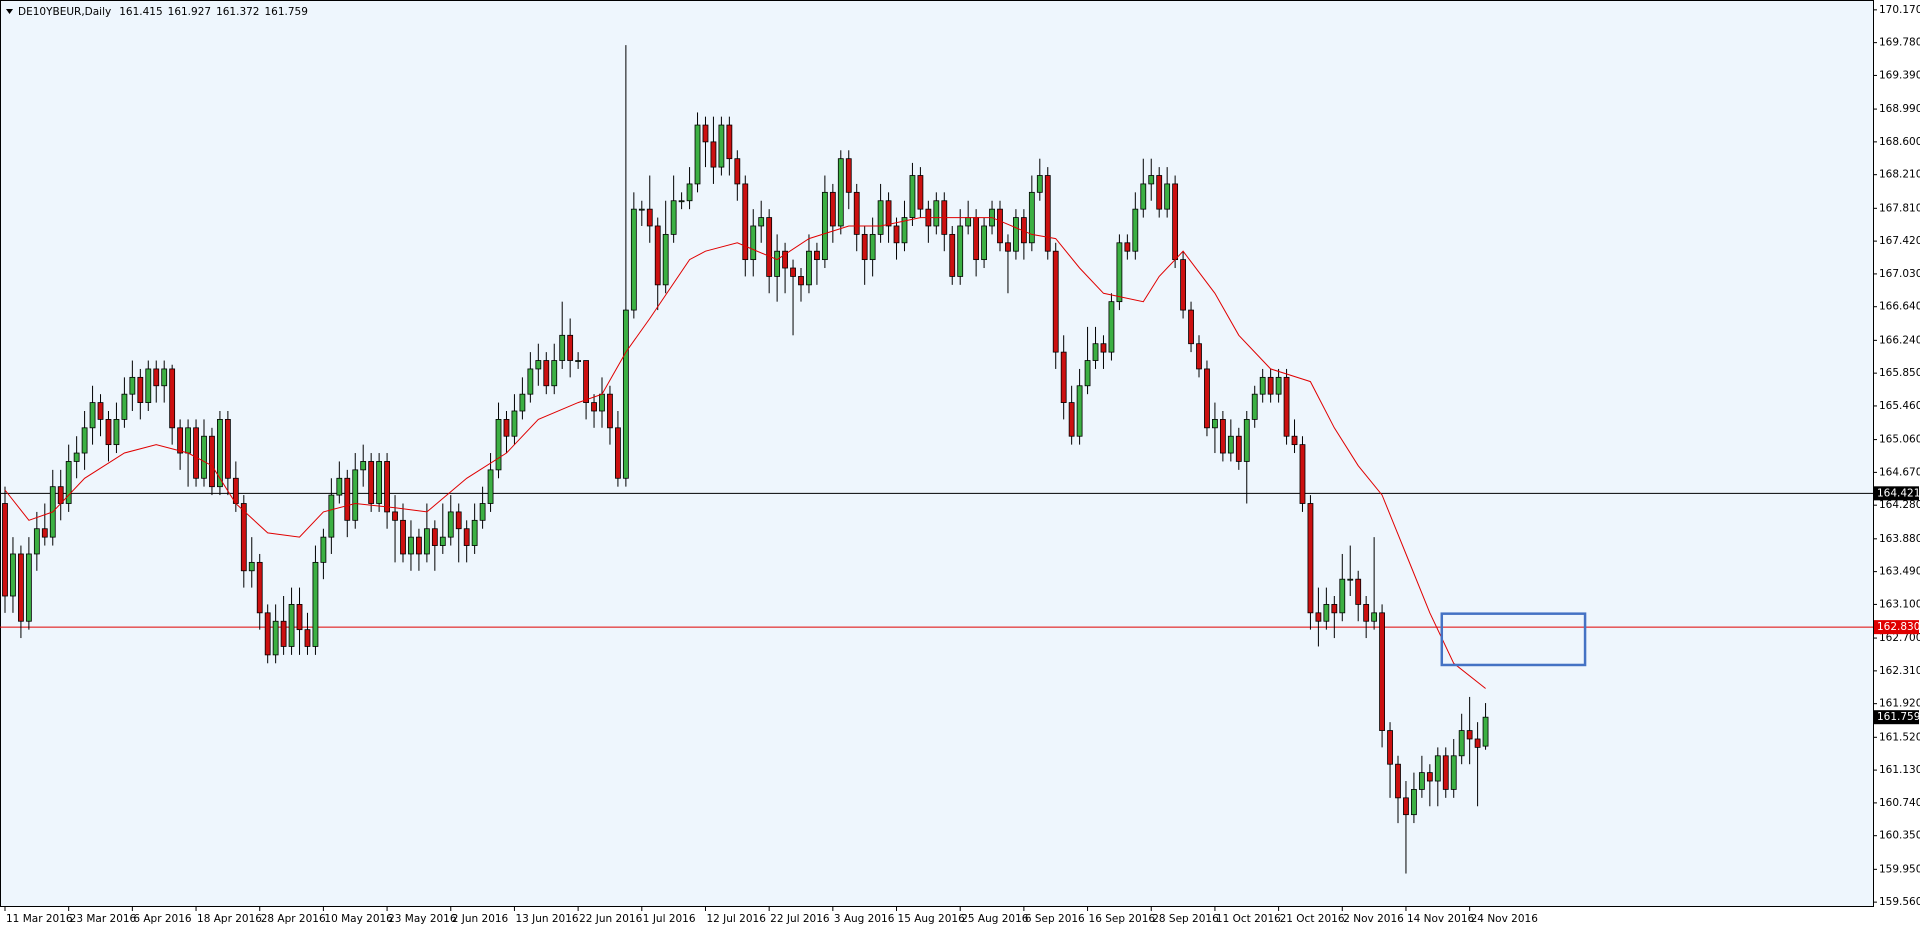 The image size is (1920, 928). I want to click on x-tick-label: 14 Nov 2016, so click(1441, 919).